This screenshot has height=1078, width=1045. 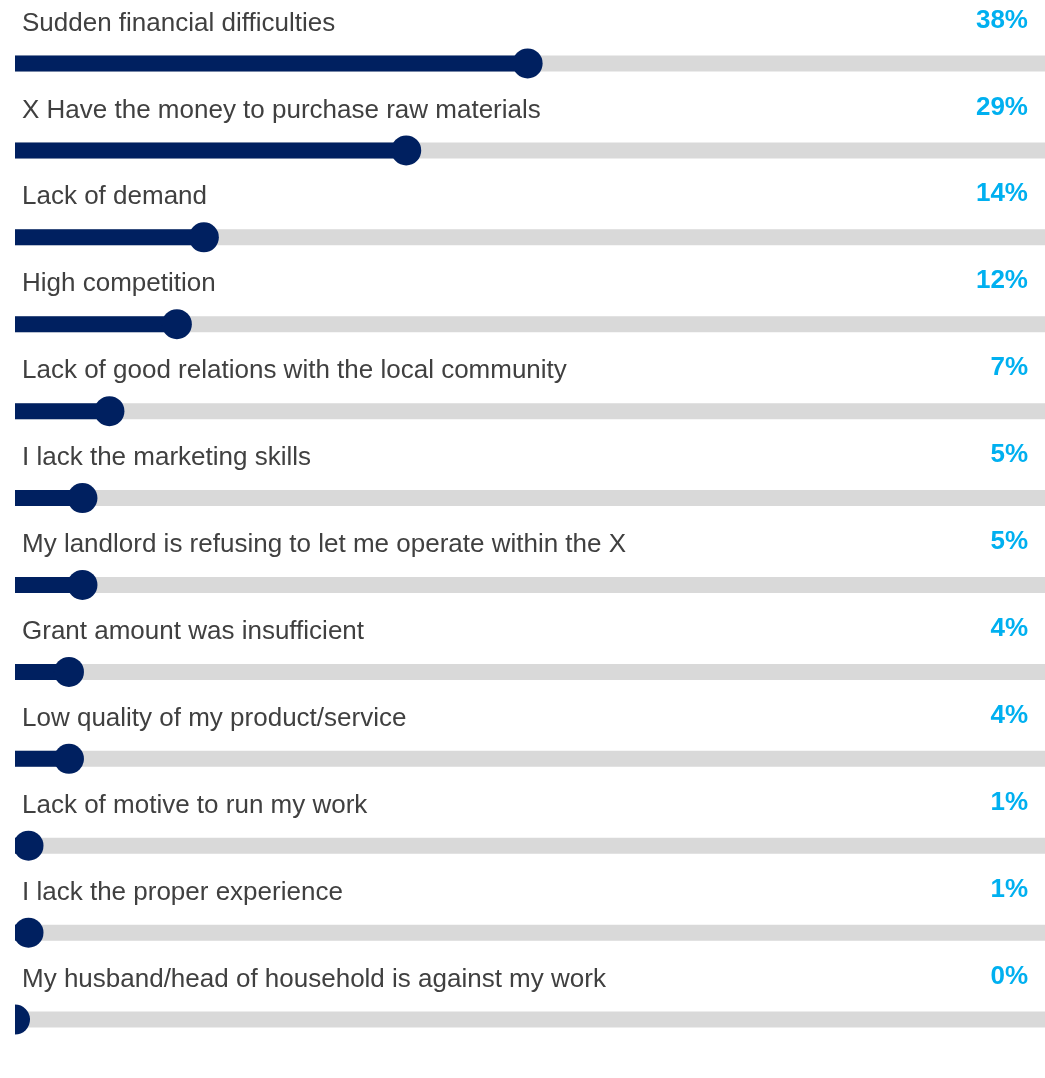 What do you see at coordinates (214, 716) in the screenshot?
I see `y-tick-label: Low quality of my product/service` at bounding box center [214, 716].